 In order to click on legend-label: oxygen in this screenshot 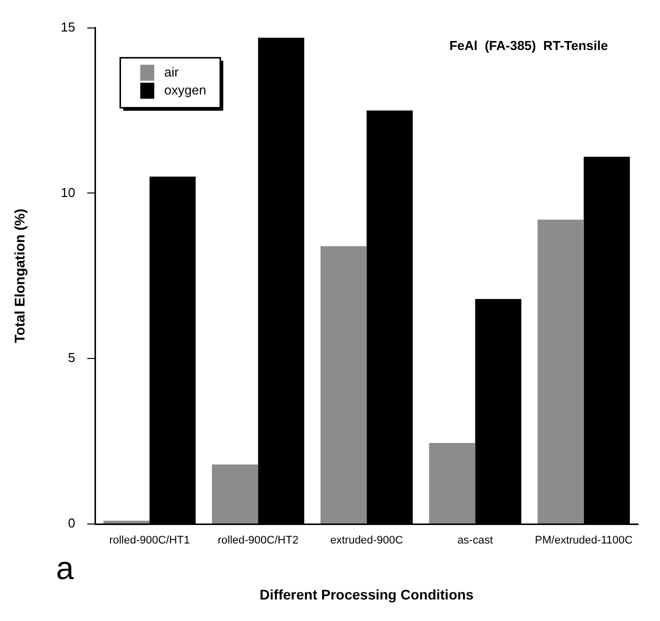, I will do `click(185, 90)`.